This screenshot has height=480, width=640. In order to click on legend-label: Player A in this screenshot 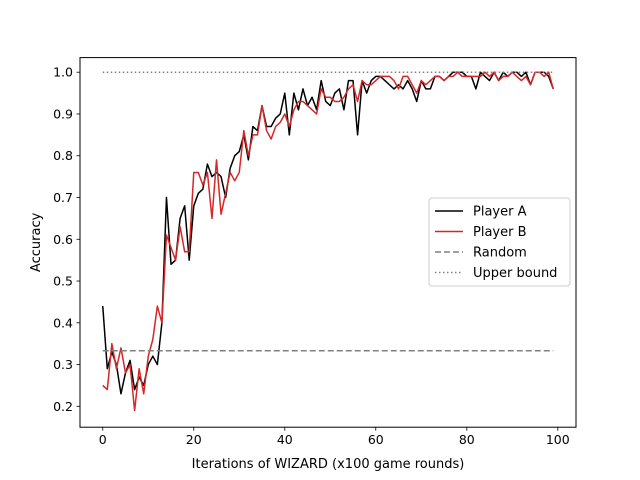, I will do `click(500, 212)`.